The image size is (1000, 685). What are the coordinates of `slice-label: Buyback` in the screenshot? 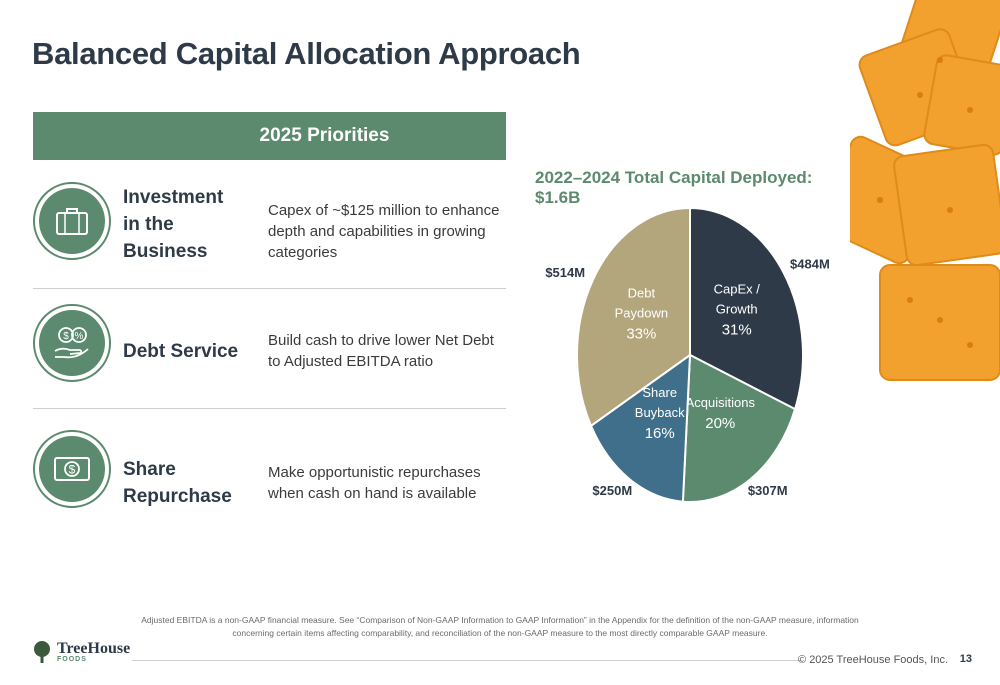 It's located at (660, 412).